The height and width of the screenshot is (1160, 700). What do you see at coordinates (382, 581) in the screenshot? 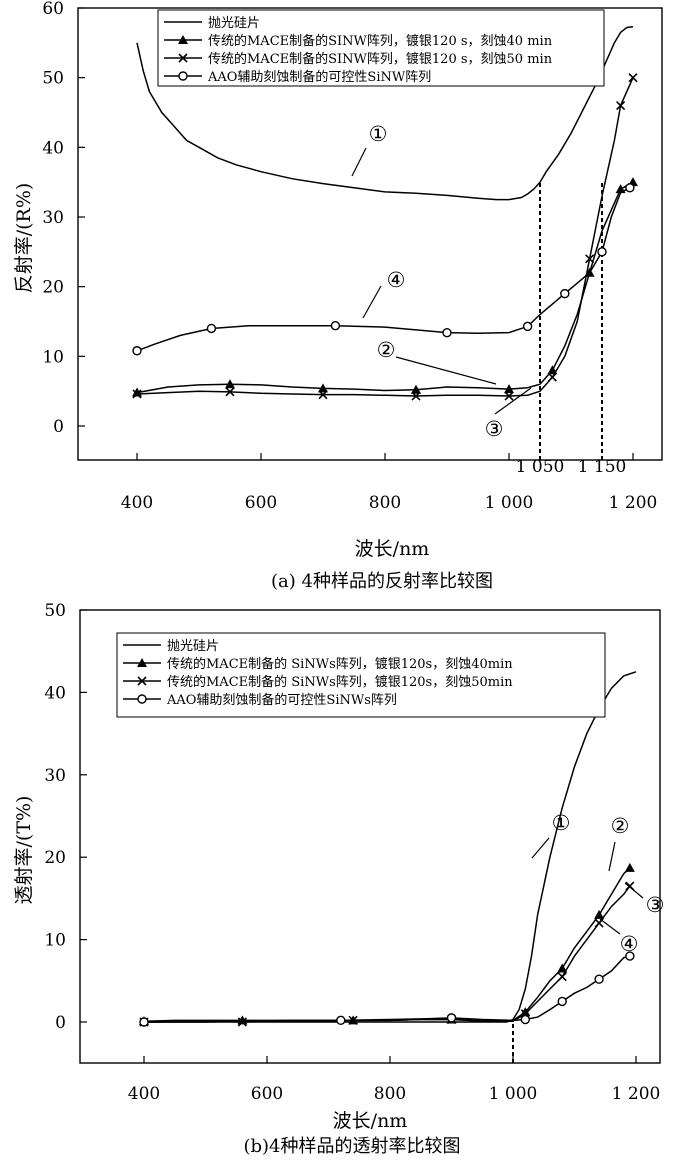
I see `reflectance-caption: (a) 4种样品的反射率比较图` at bounding box center [382, 581].